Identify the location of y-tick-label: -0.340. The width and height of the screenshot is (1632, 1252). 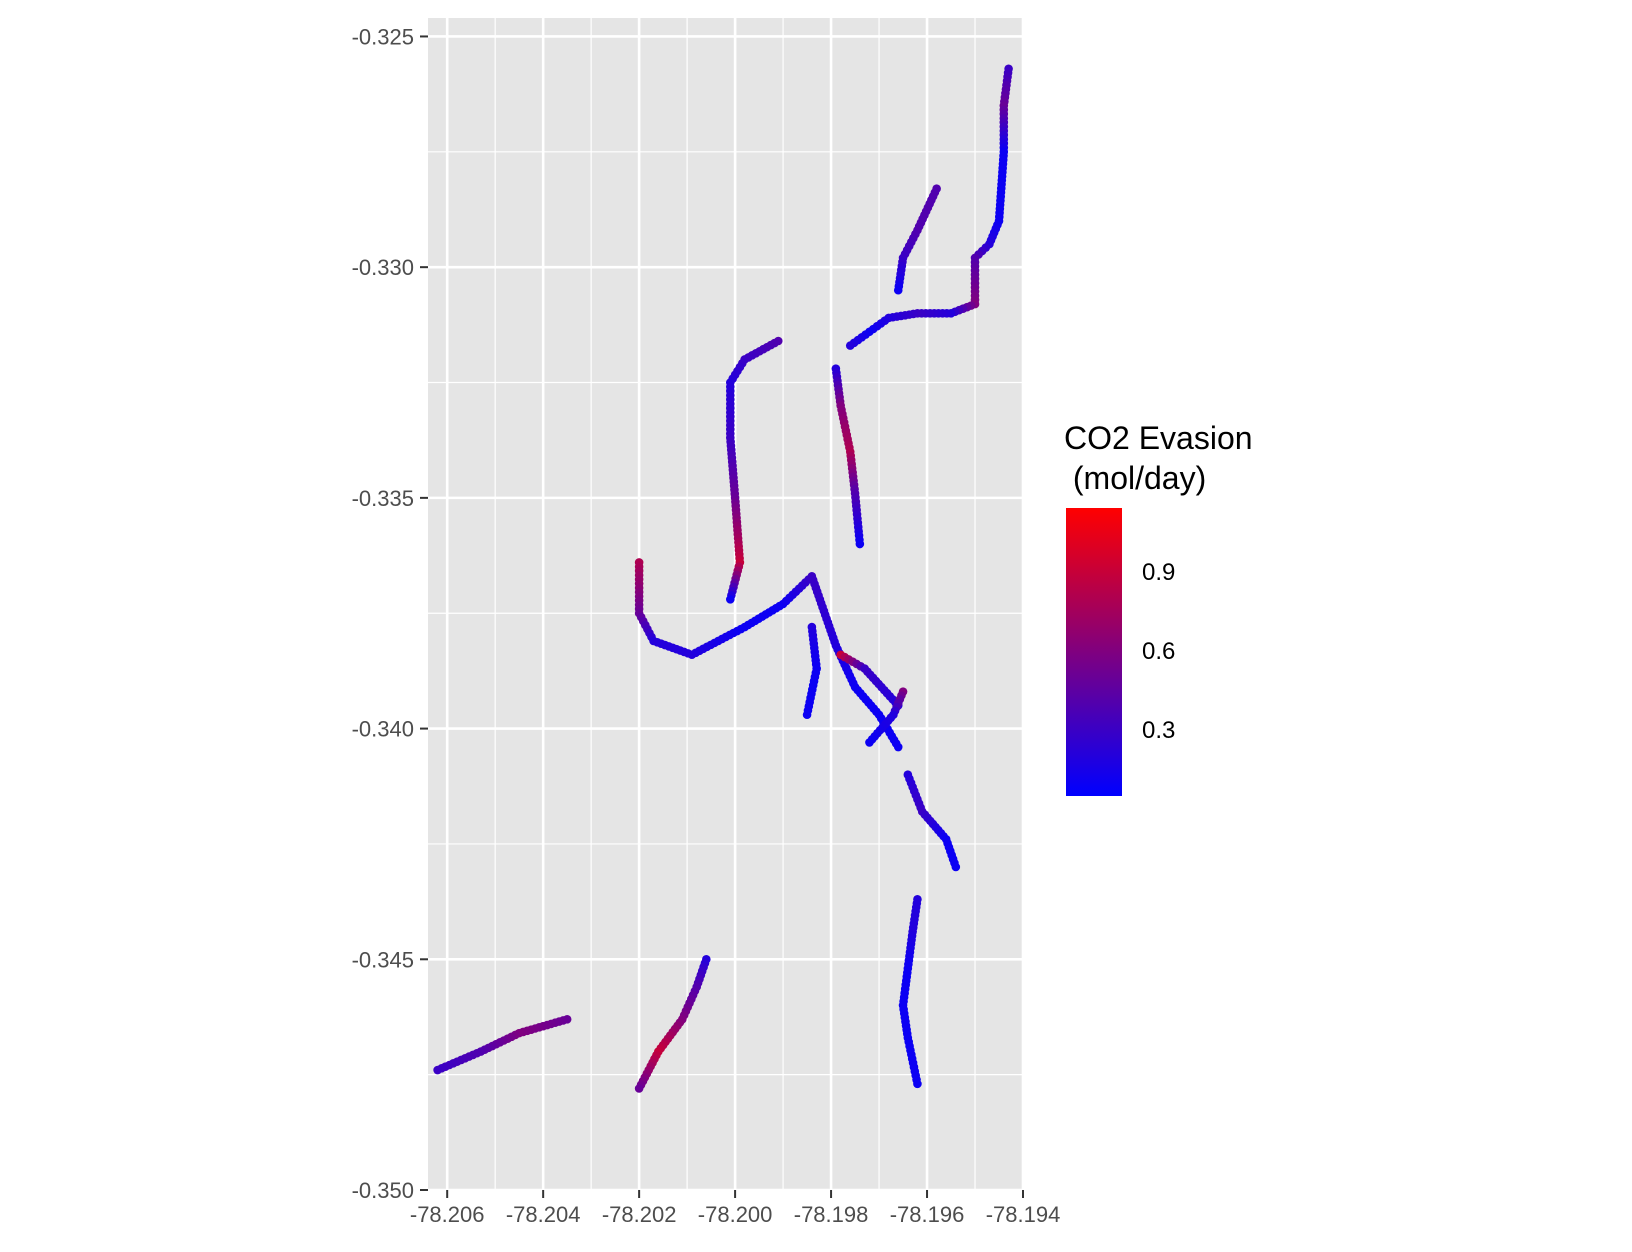
(383, 729).